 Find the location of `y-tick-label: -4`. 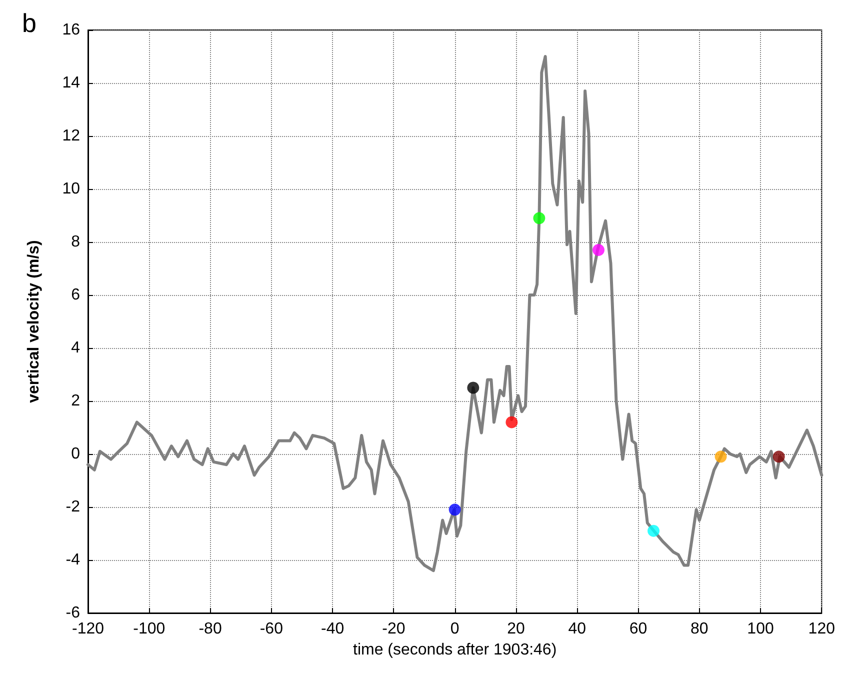

y-tick-label: -4 is located at coordinates (73, 560).